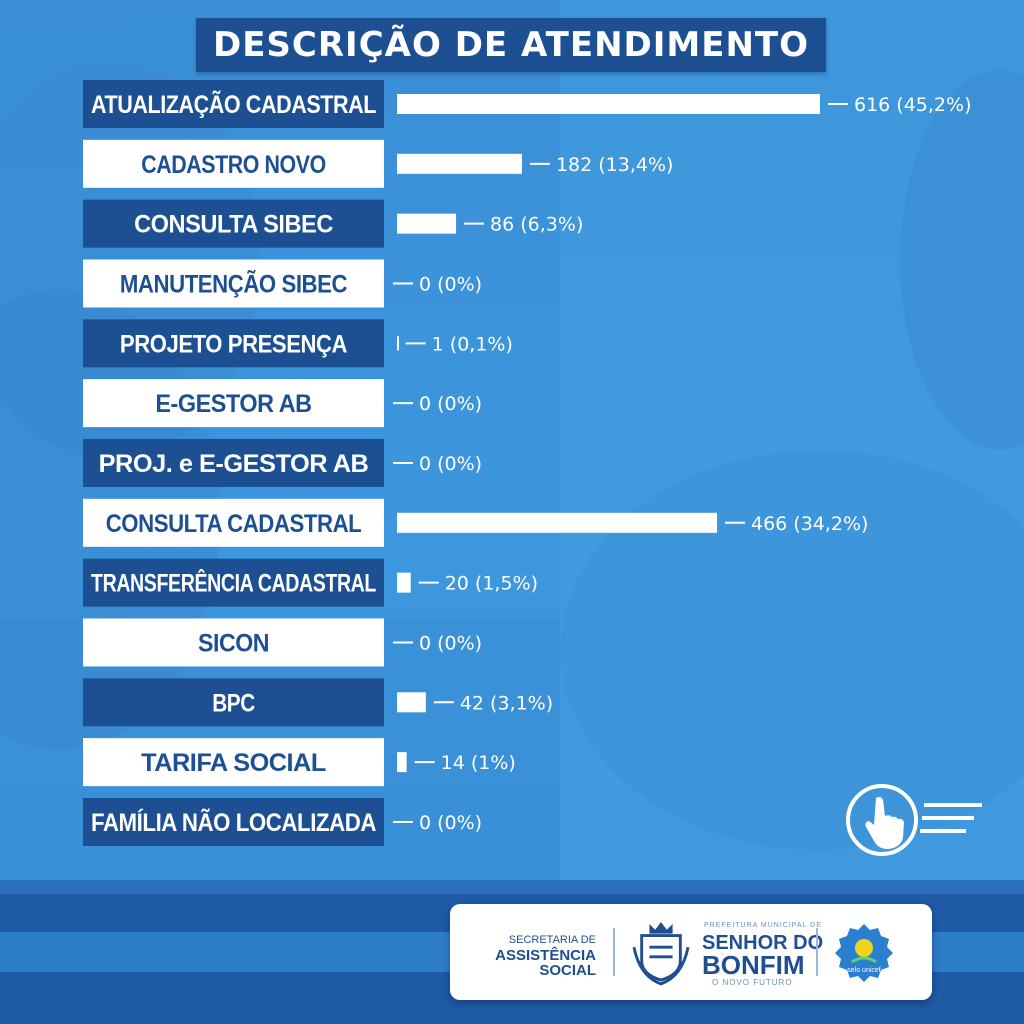  What do you see at coordinates (472, 344) in the screenshot?
I see `value-label: 1 (0,1%)` at bounding box center [472, 344].